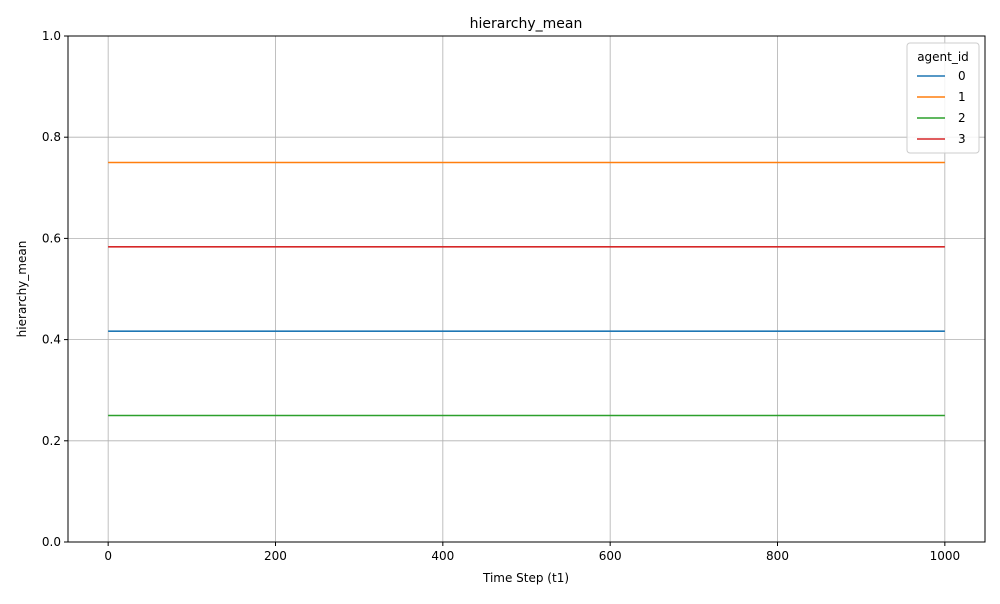  Describe the element at coordinates (22, 289) in the screenshot. I see `y-axis-label: hierarchy_mean` at that location.